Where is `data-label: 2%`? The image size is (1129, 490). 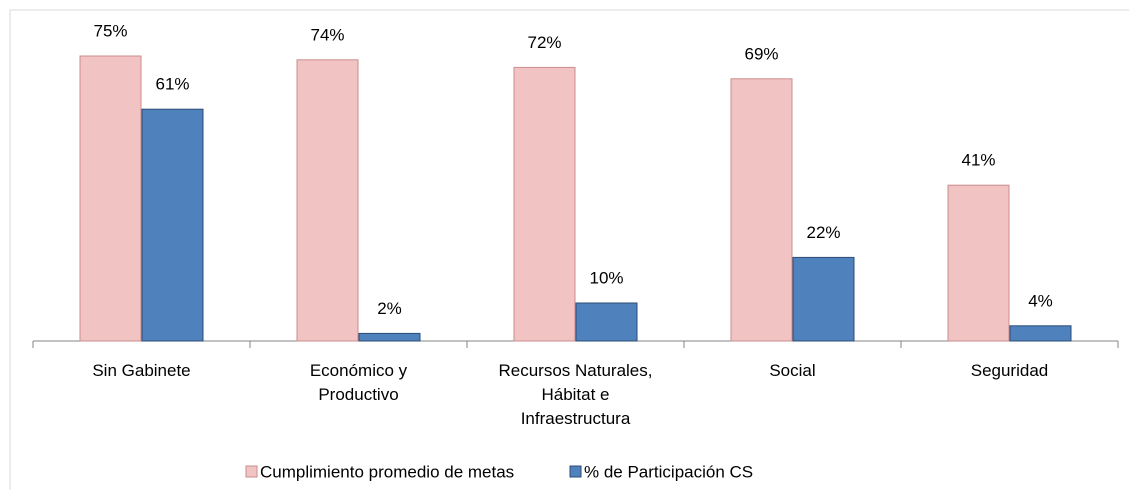
data-label: 2% is located at coordinates (389, 308).